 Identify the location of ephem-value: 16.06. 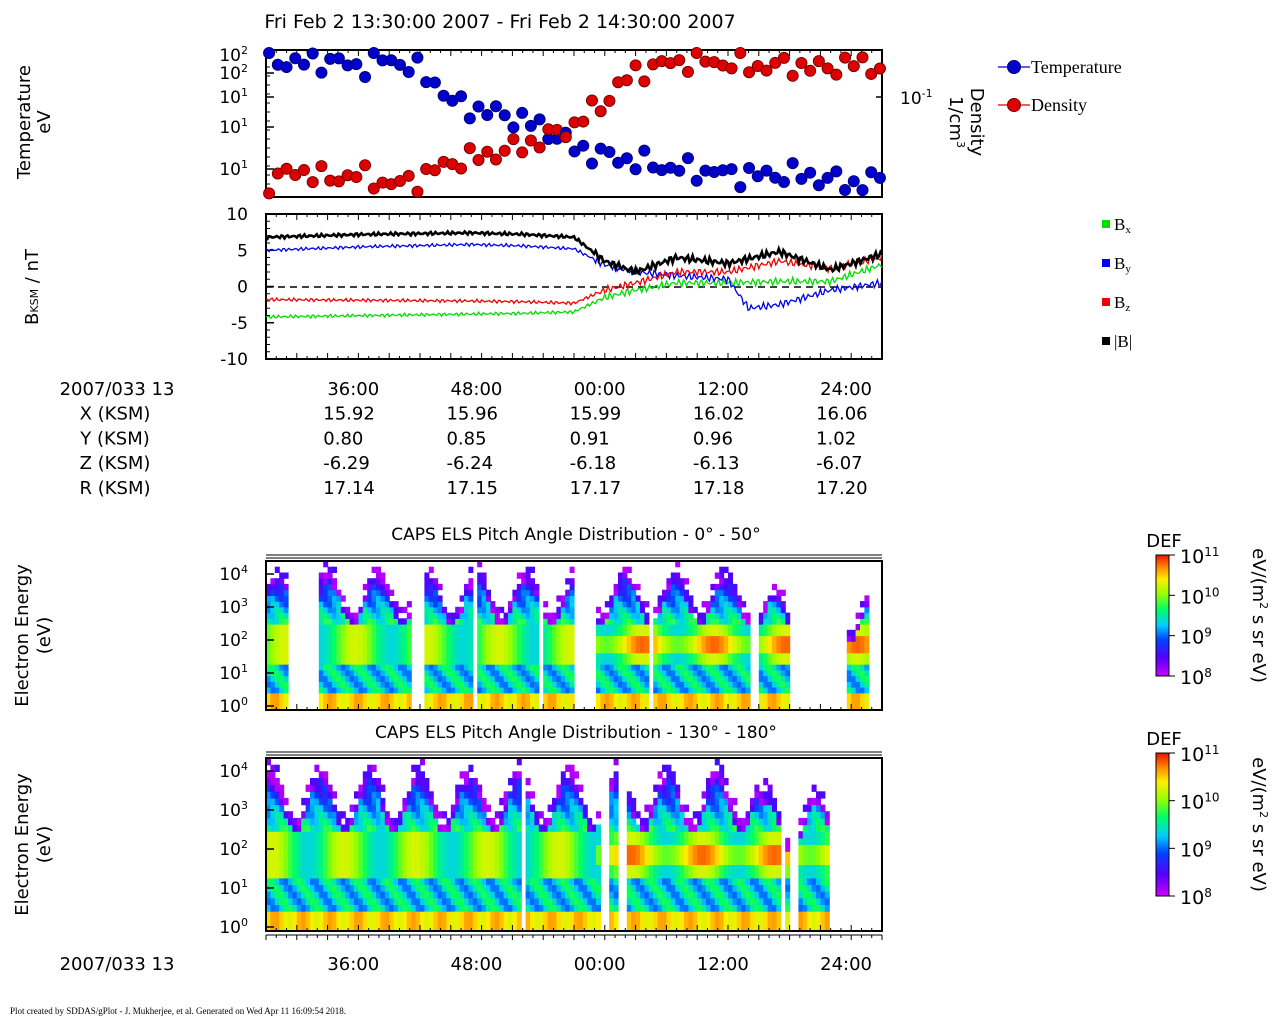
(842, 414).